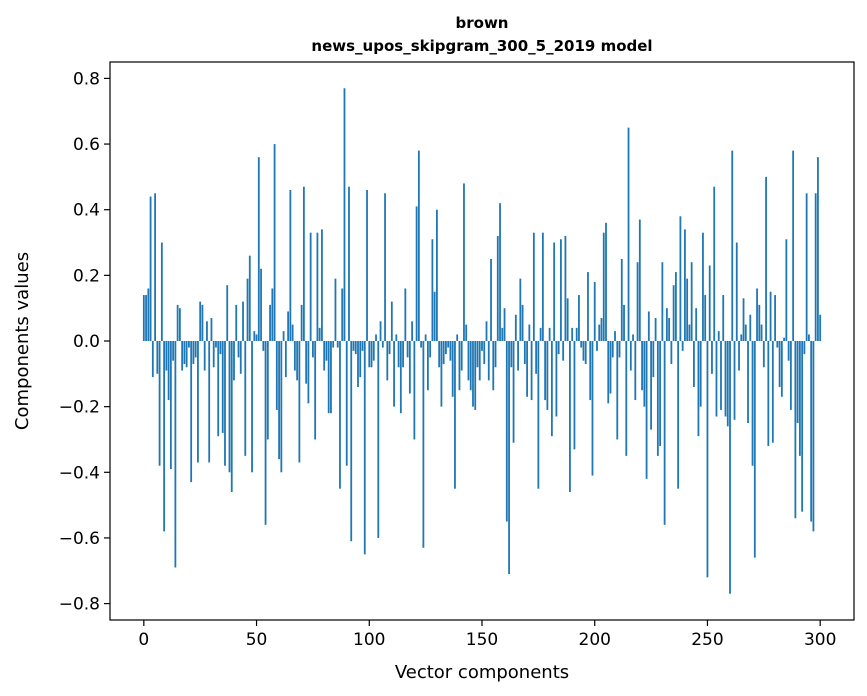  What do you see at coordinates (22, 341) in the screenshot?
I see `y-axis-label: Components values` at bounding box center [22, 341].